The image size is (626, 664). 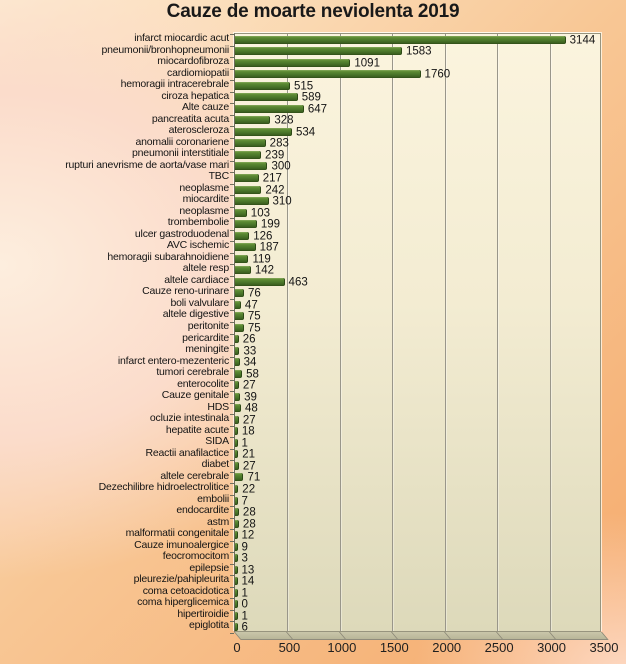 I want to click on category-label: ocluzie intestinala, so click(x=189, y=418).